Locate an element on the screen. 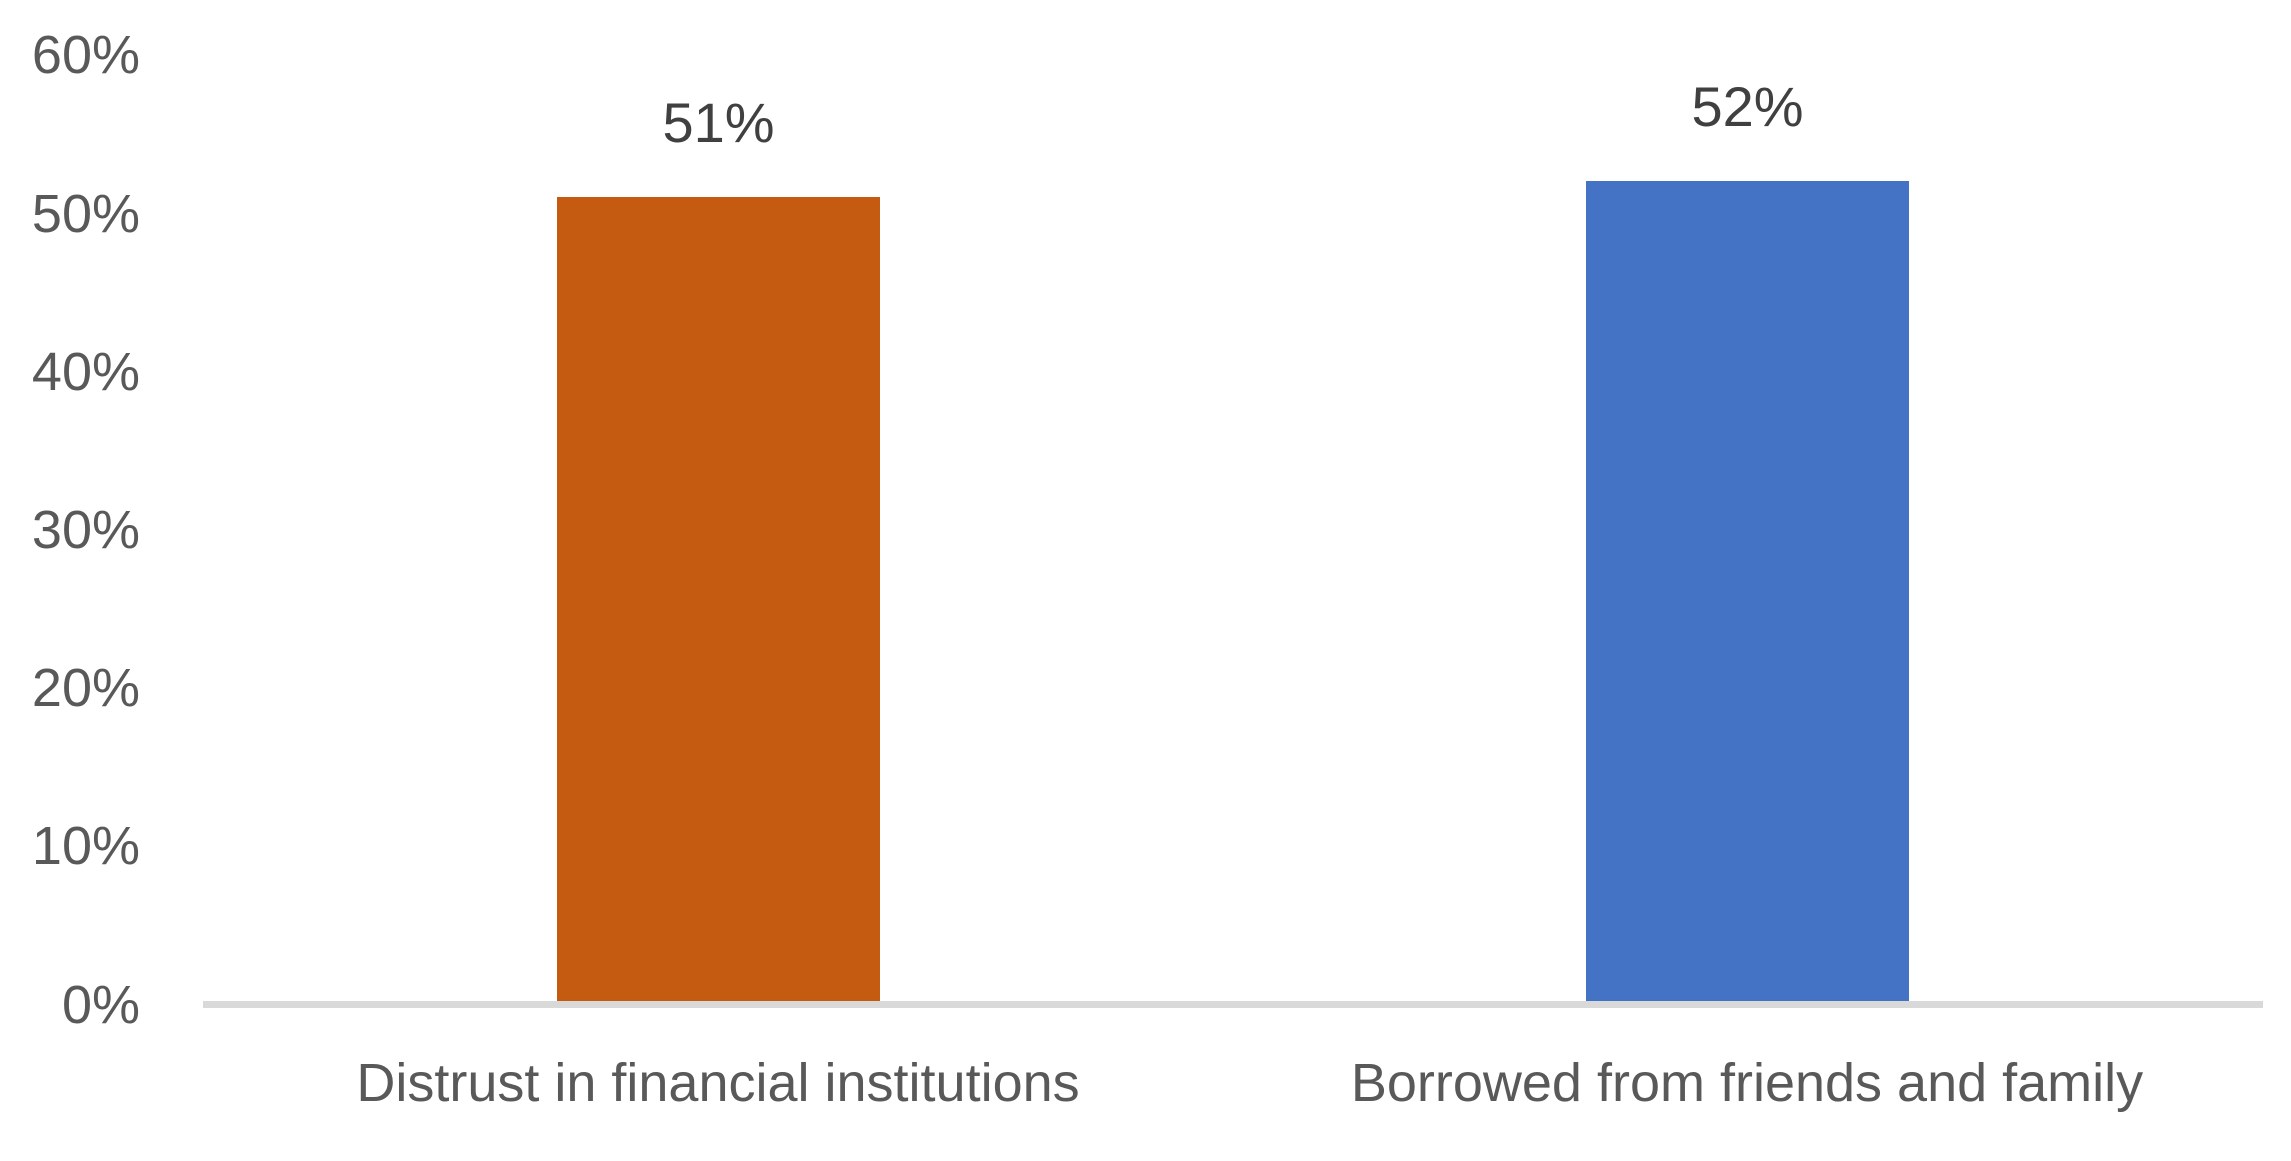  y-axis-tick-label: 40% is located at coordinates (85, 371).